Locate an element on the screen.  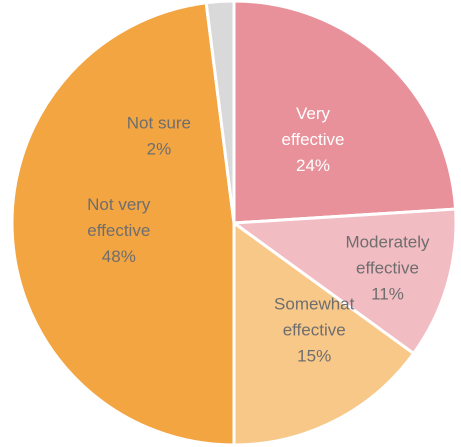
pie-label-line: 24% is located at coordinates (313, 165).